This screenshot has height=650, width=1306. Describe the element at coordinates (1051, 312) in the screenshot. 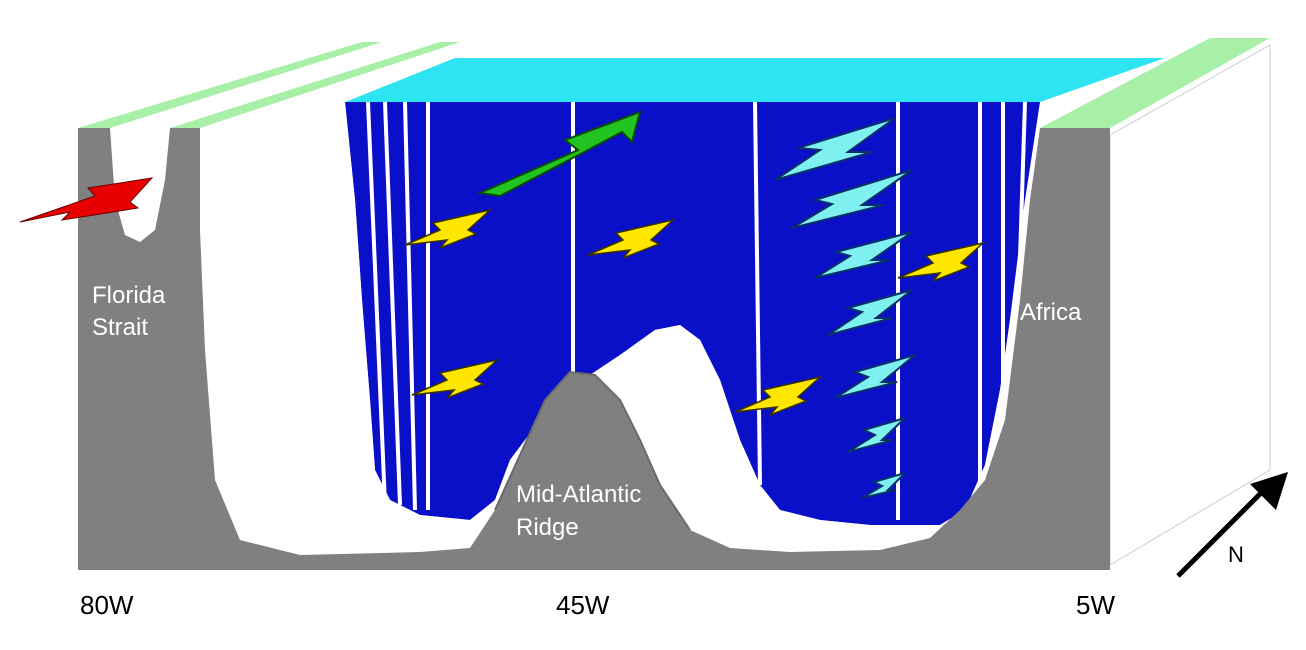

I see `africa-label: Africa` at that location.